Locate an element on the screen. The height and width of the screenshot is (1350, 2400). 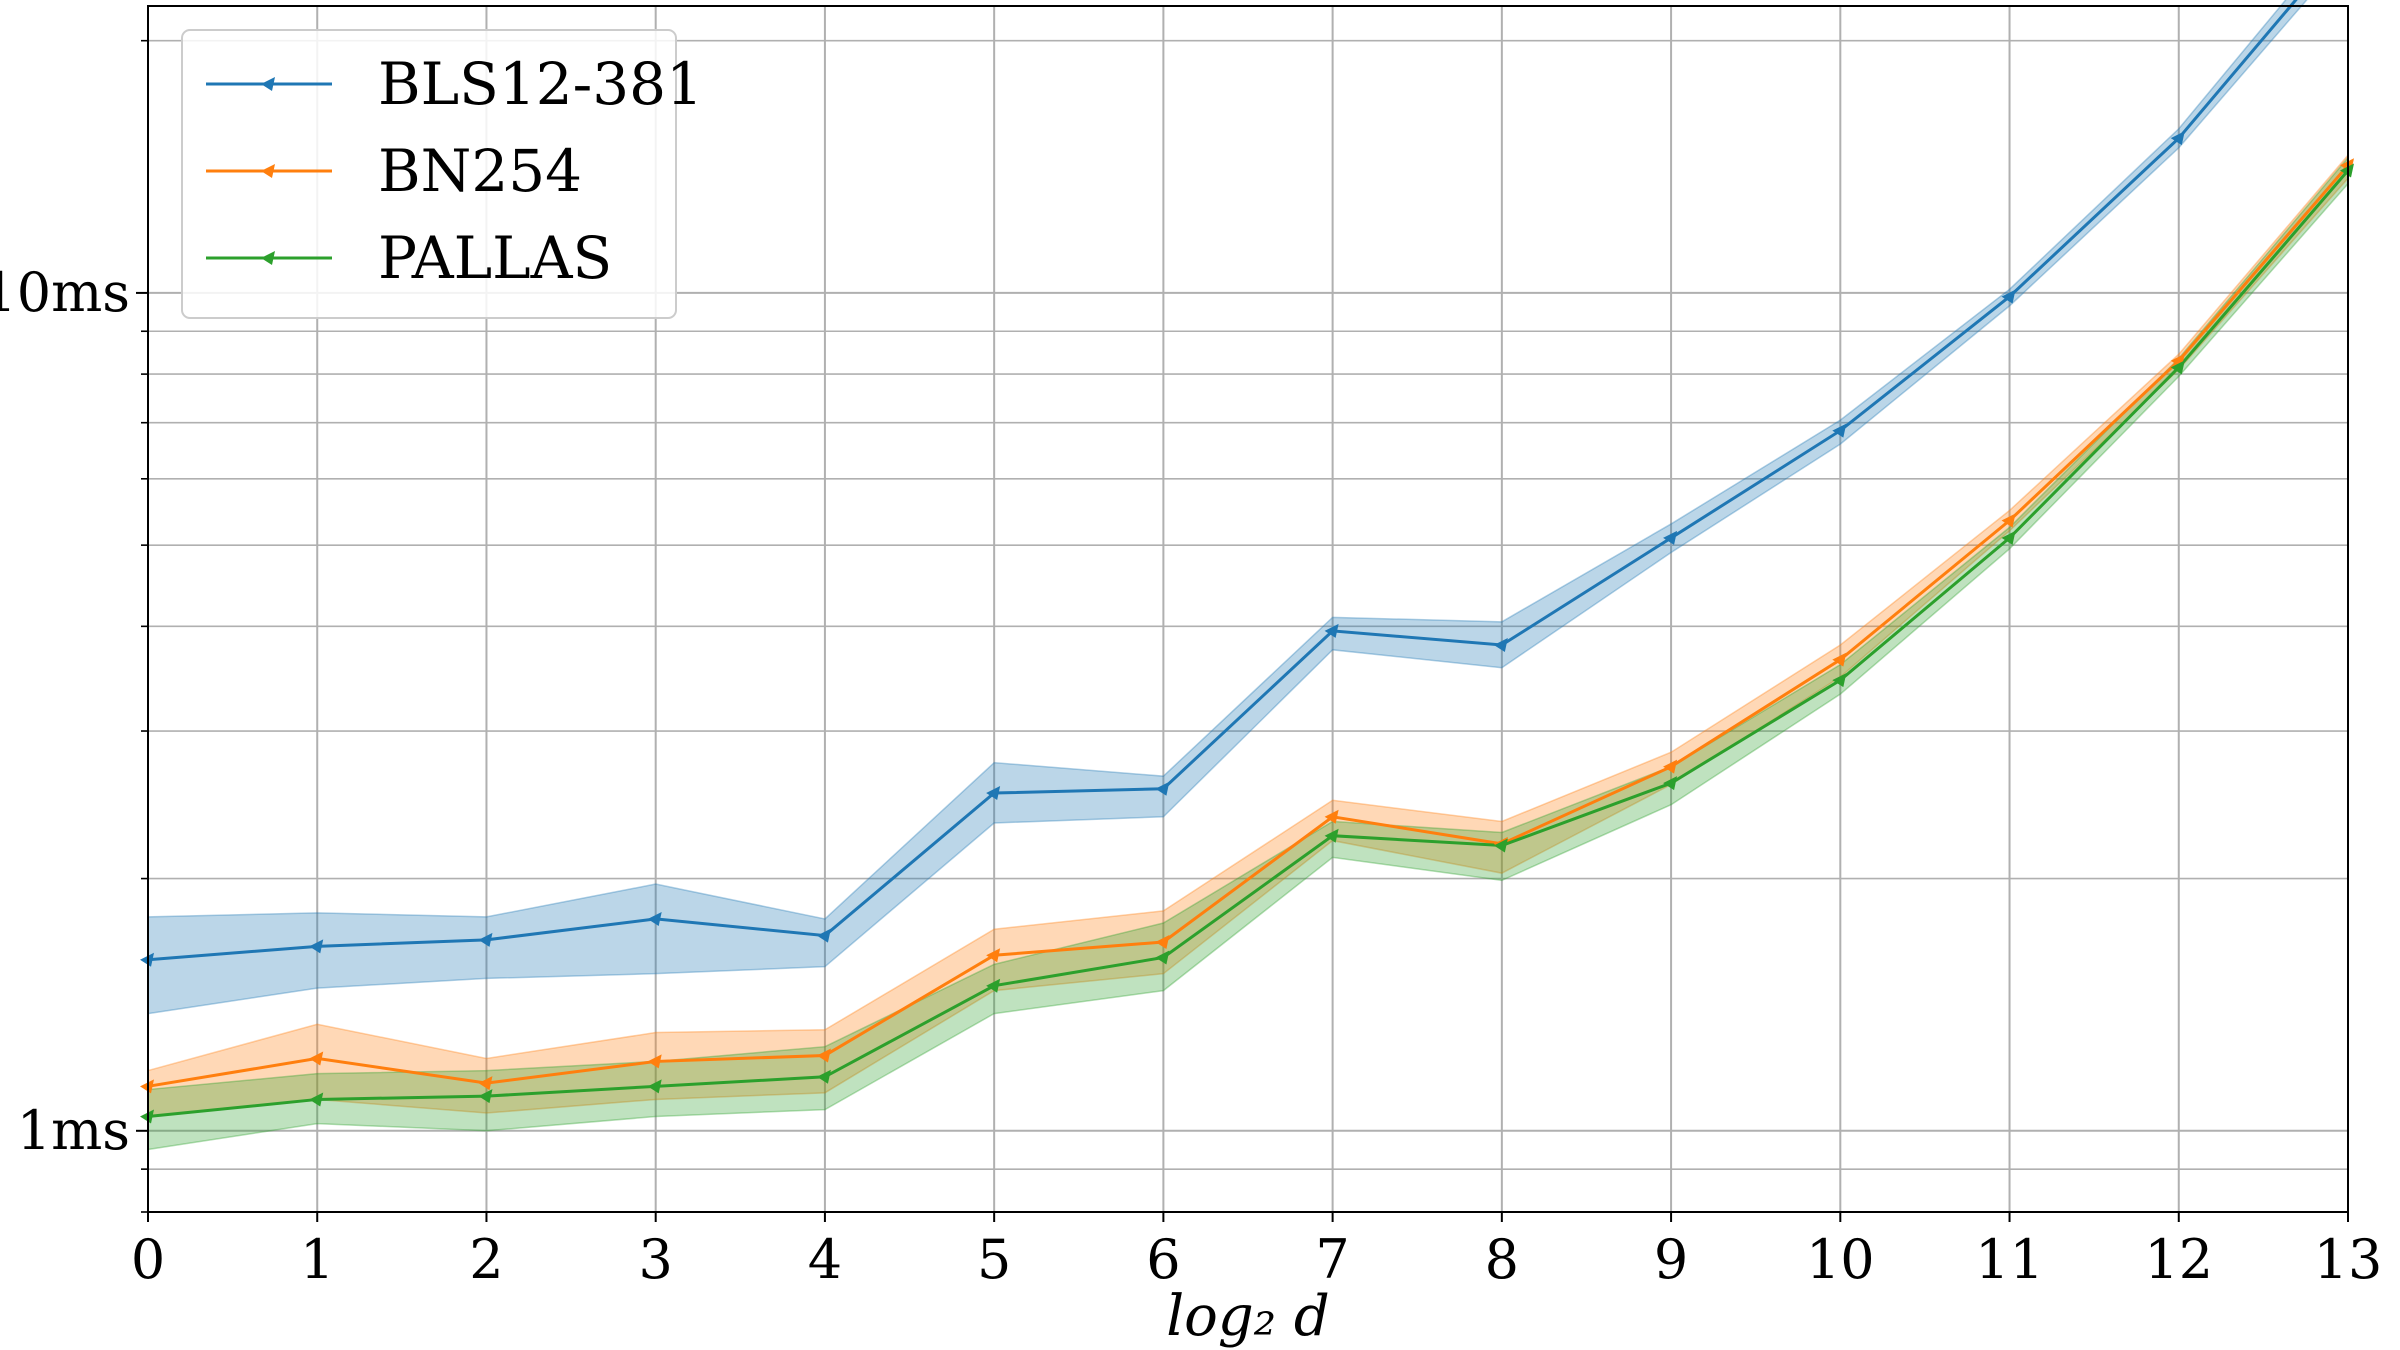
x-tick-label: 6 is located at coordinates (1163, 1259).